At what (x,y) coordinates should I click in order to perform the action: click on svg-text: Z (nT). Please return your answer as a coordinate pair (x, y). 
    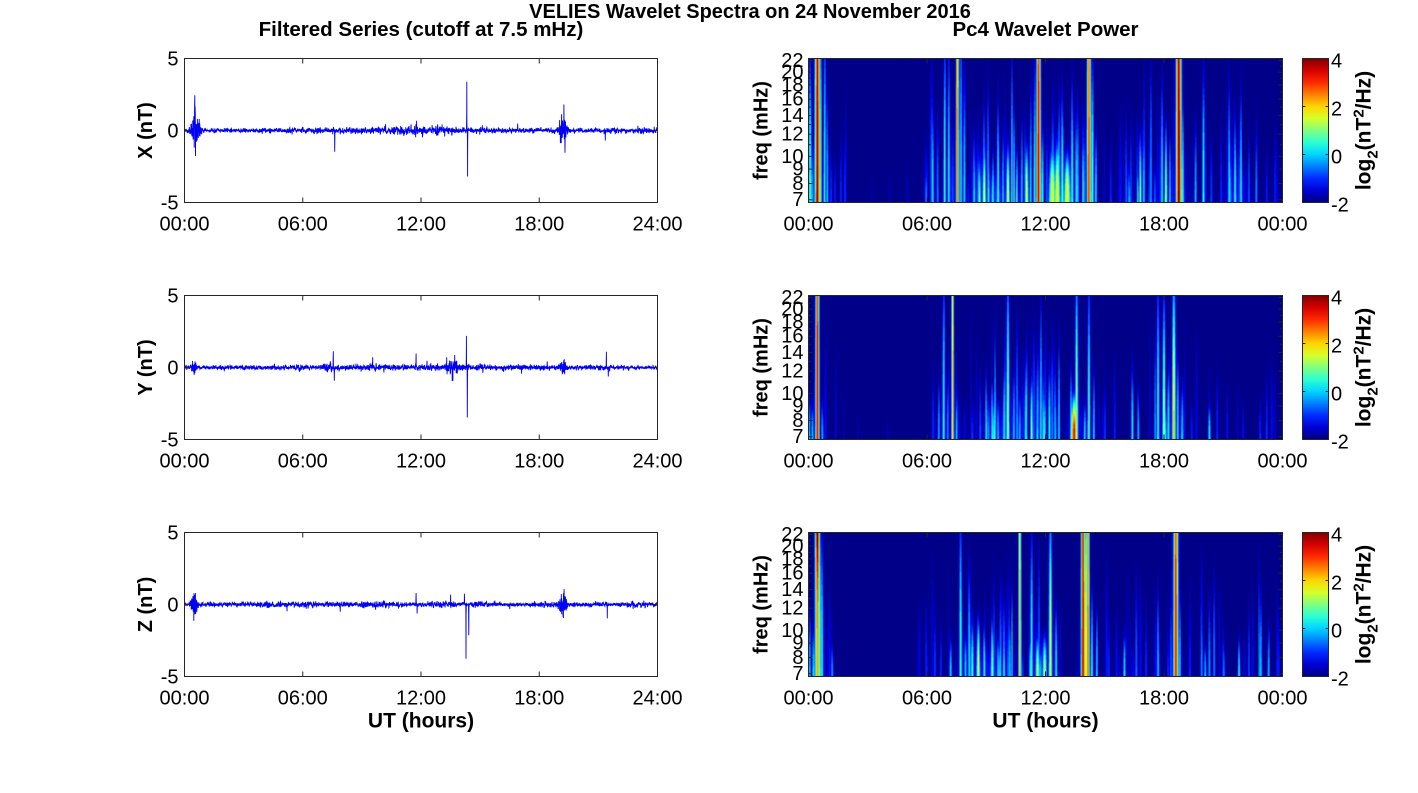
    Looking at the image, I should click on (146, 605).